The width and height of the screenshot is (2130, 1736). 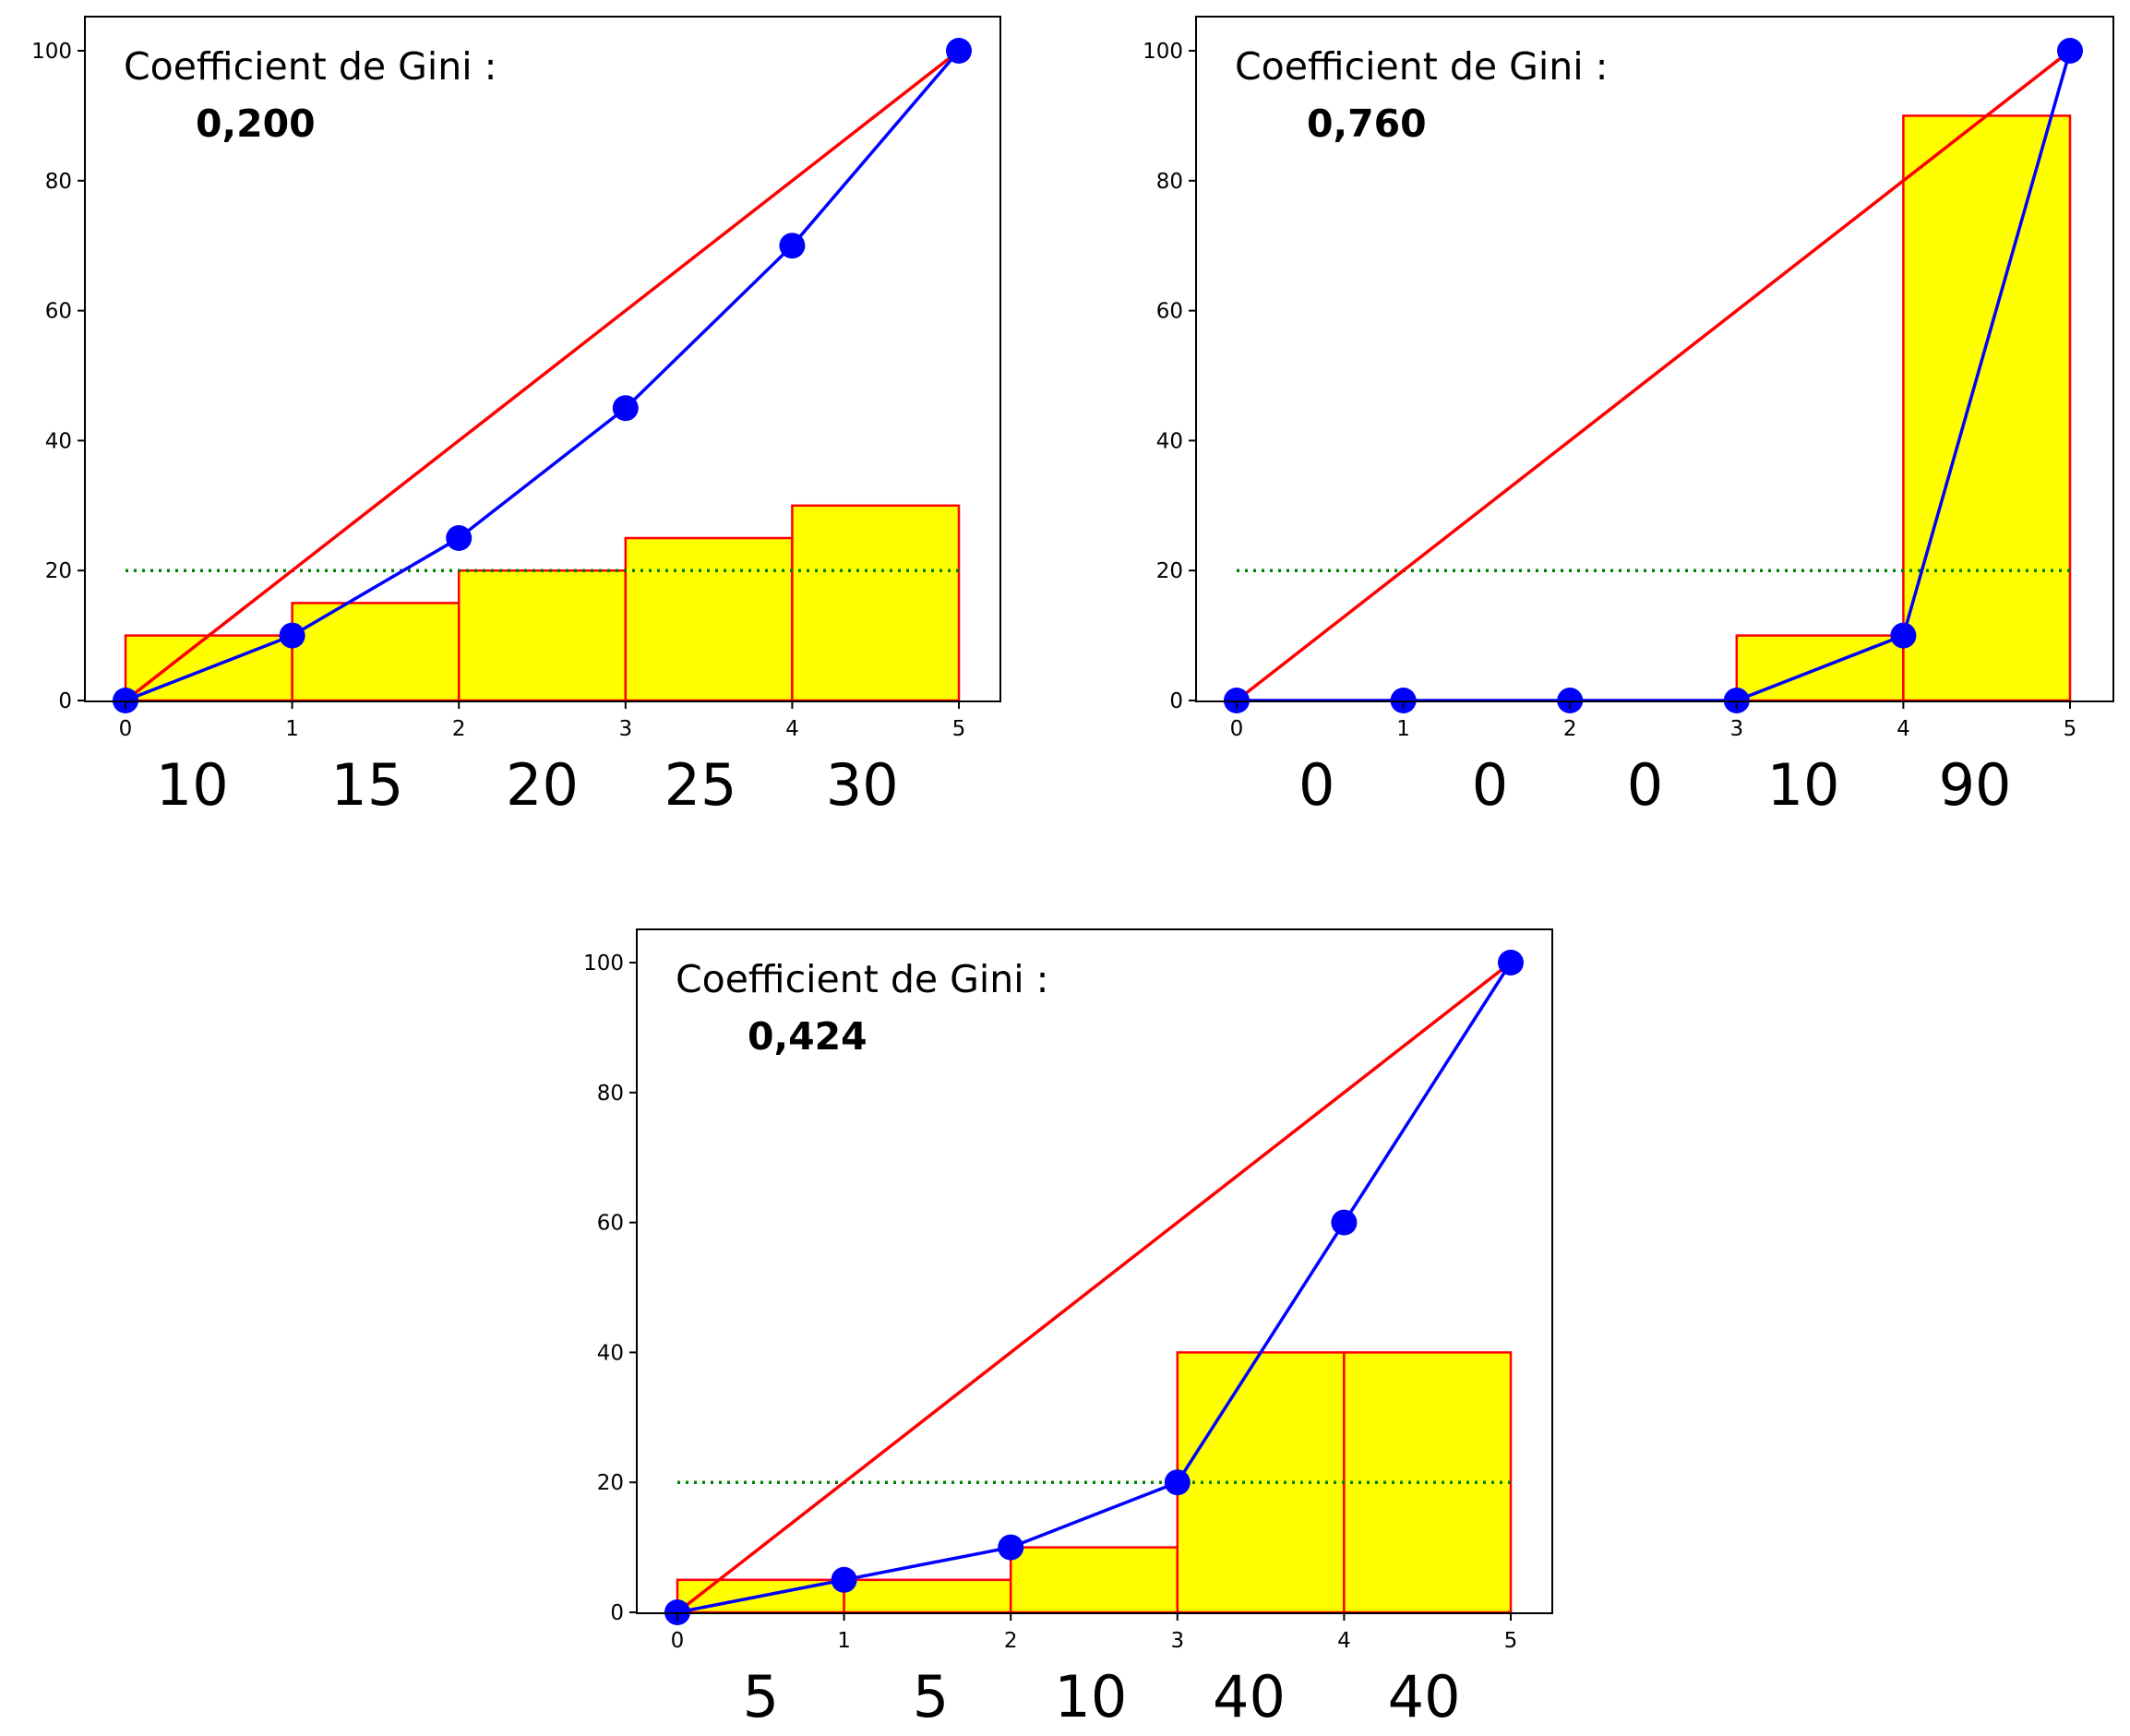 I want to click on share-value-label: 20, so click(x=542, y=785).